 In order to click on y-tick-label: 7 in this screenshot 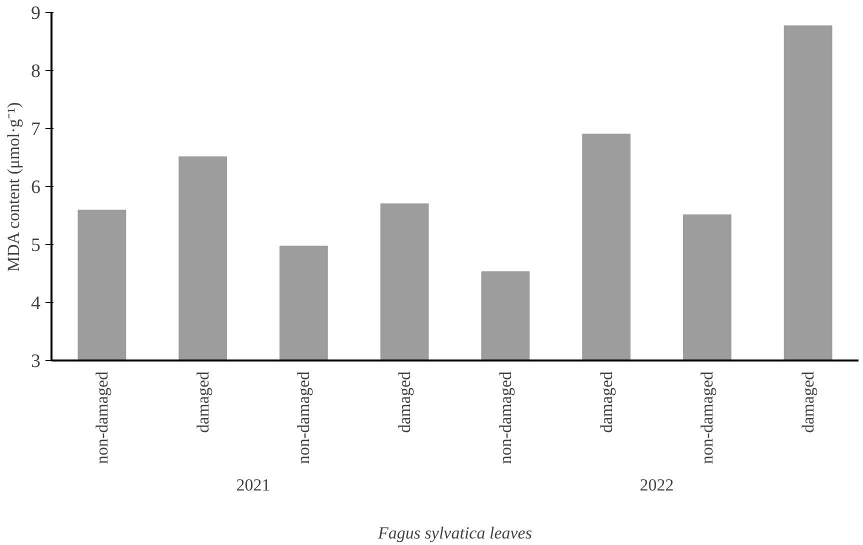, I will do `click(35, 129)`.